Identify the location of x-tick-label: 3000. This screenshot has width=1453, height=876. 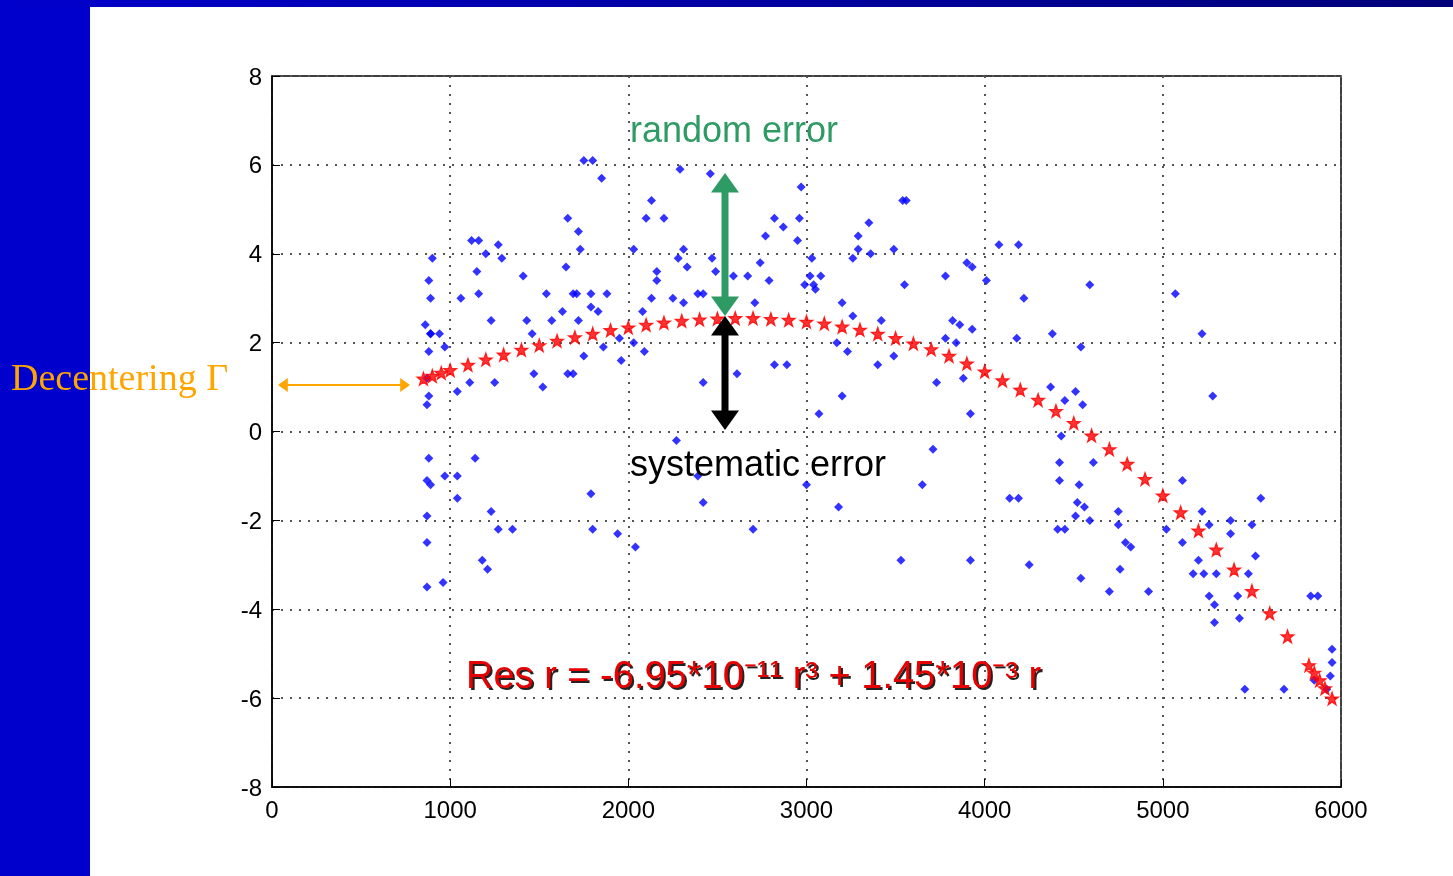
(806, 809).